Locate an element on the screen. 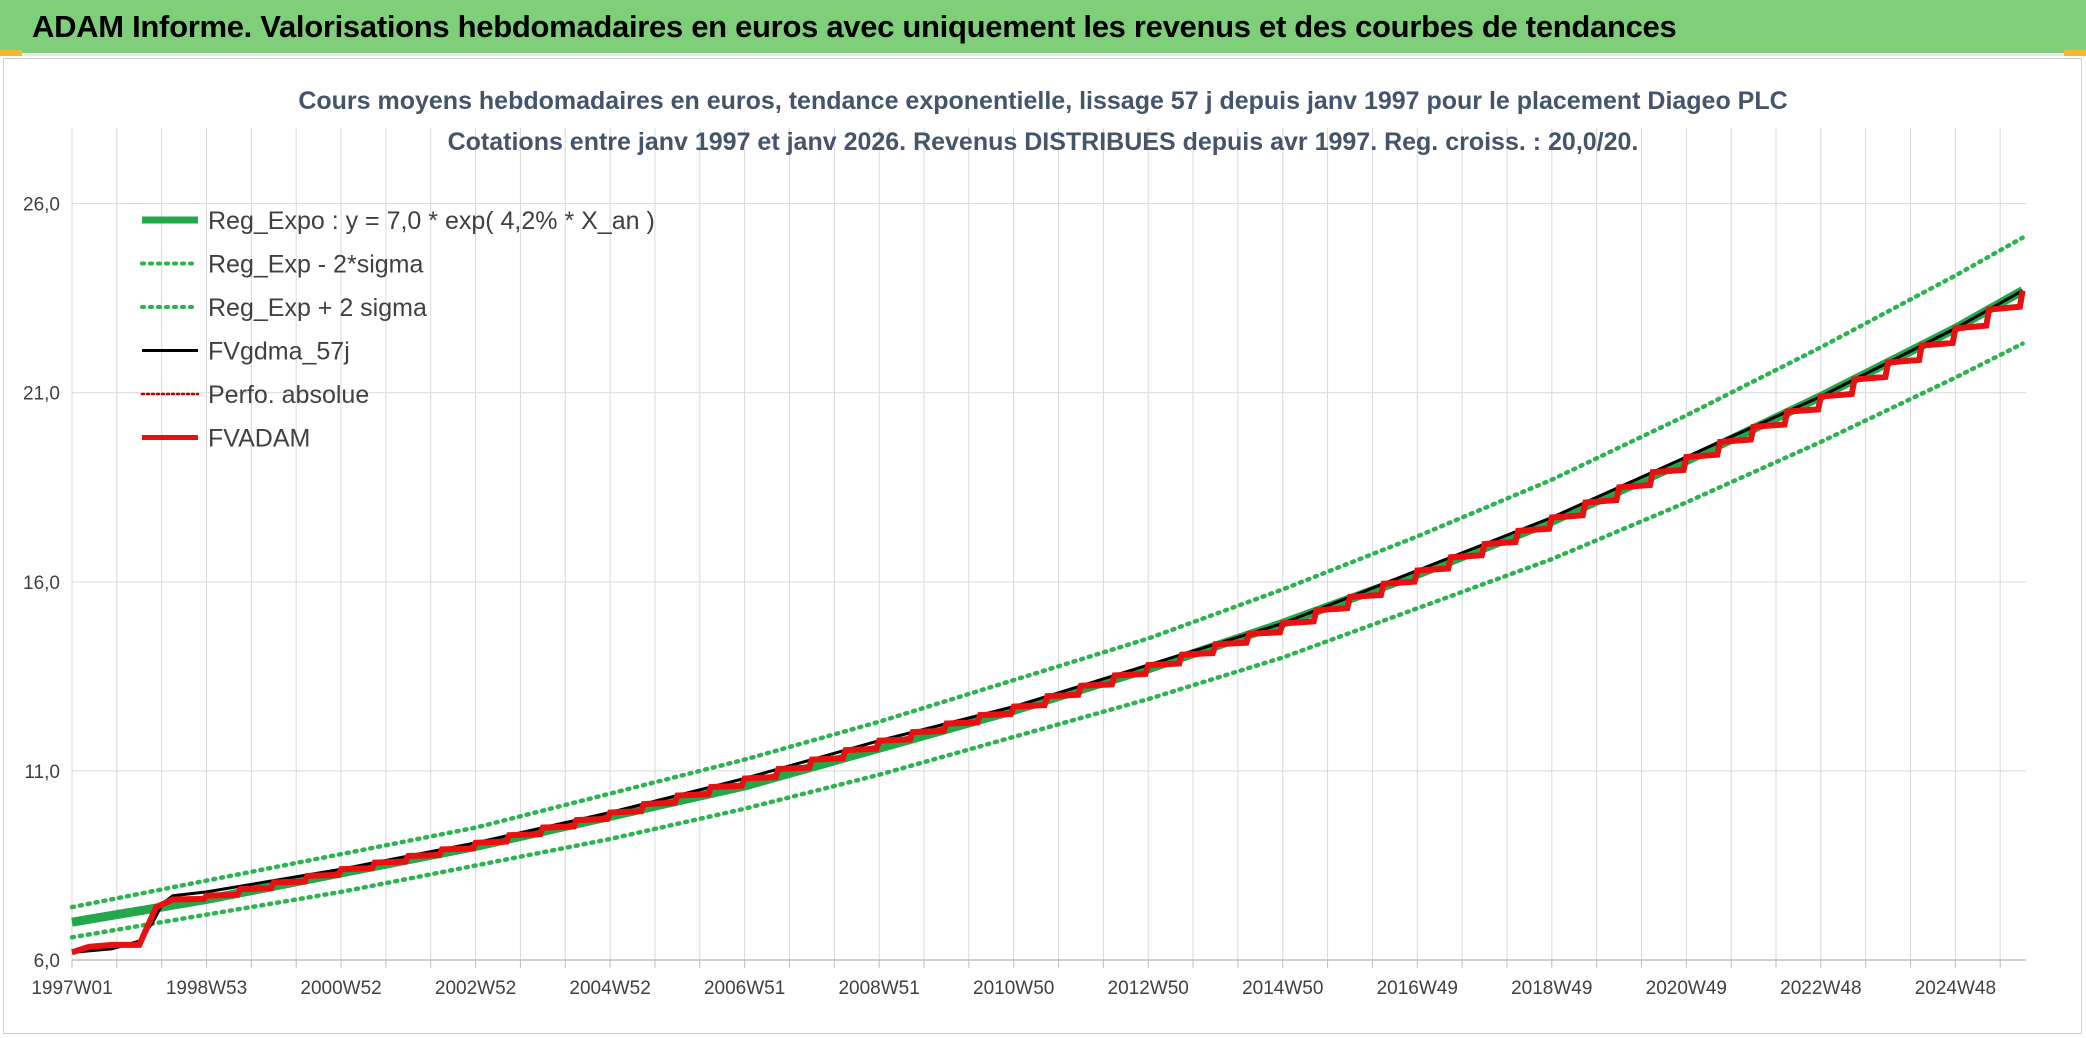  y-tick-label: 11,0 is located at coordinates (42, 772).